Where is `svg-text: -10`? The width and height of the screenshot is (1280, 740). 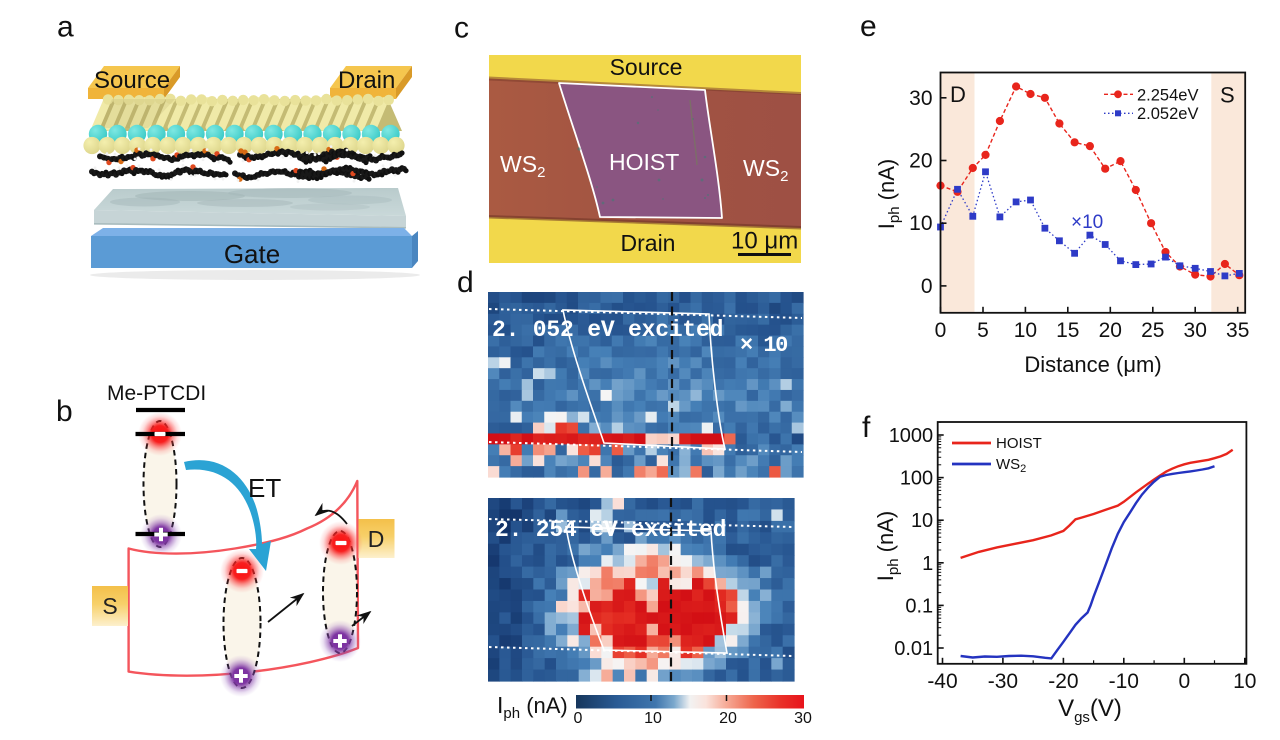
svg-text: -10 is located at coordinates (1124, 681).